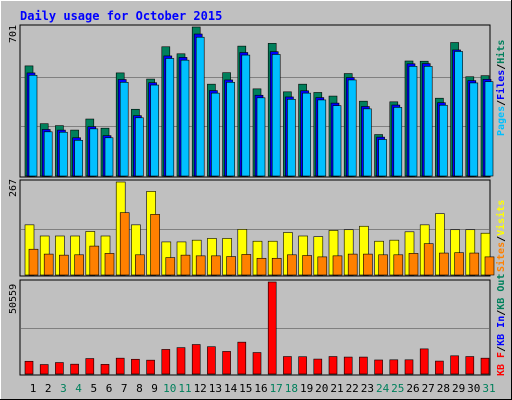  I want to click on x-label-day-24: 24, so click(383, 388).